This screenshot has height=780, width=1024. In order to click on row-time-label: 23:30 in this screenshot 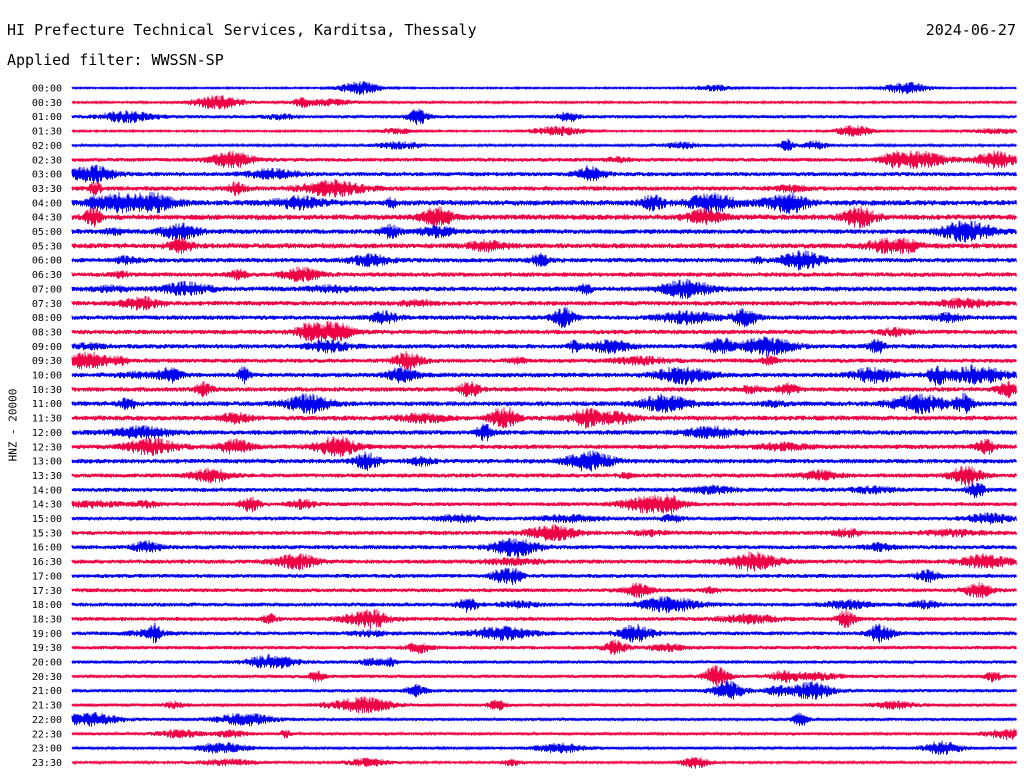, I will do `click(47, 763)`.